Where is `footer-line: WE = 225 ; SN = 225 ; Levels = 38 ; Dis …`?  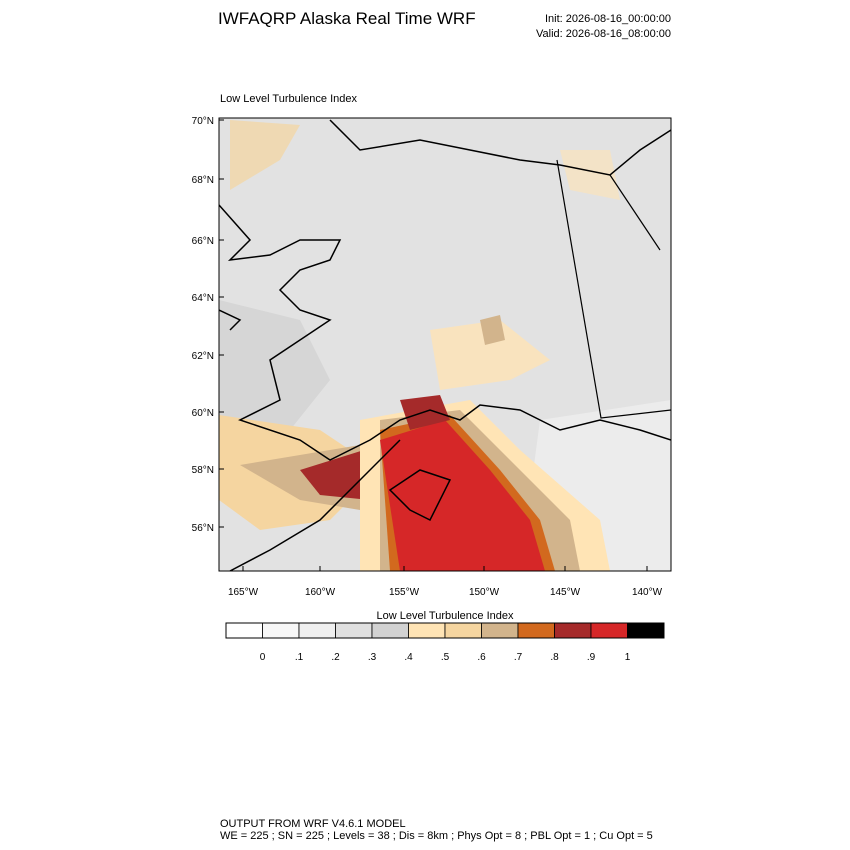 footer-line: WE = 225 ; SN = 225 ; Levels = 38 ; Dis … is located at coordinates (436, 836).